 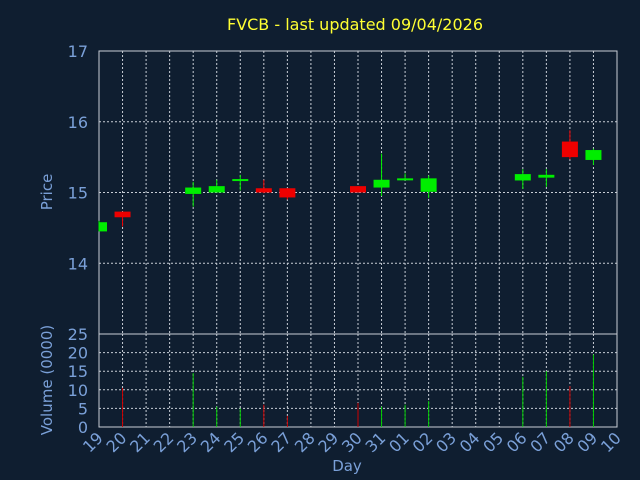 I want to click on volume-y-tick-label: 15, so click(x=78, y=371).